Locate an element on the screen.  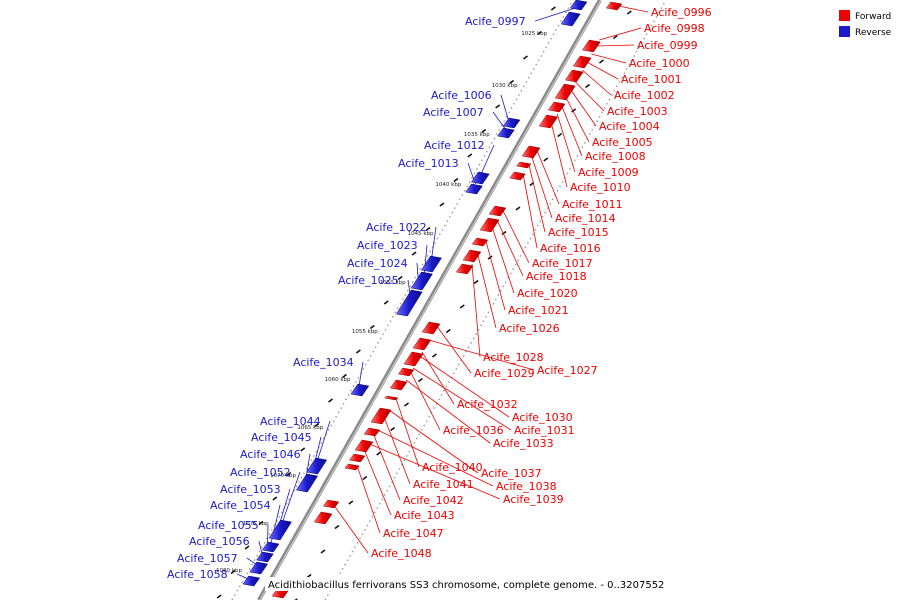
gene-label: Acife_1015 is located at coordinates (578, 232).